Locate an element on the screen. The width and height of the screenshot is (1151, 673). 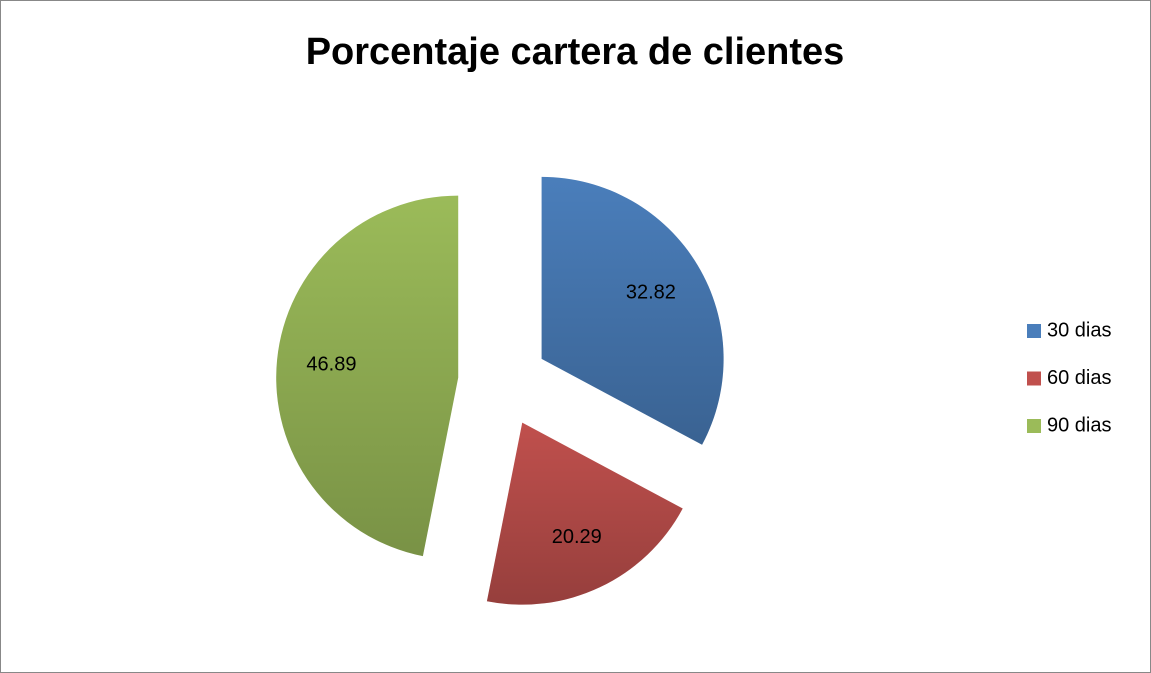
legend-label: 60 dias is located at coordinates (1079, 378).